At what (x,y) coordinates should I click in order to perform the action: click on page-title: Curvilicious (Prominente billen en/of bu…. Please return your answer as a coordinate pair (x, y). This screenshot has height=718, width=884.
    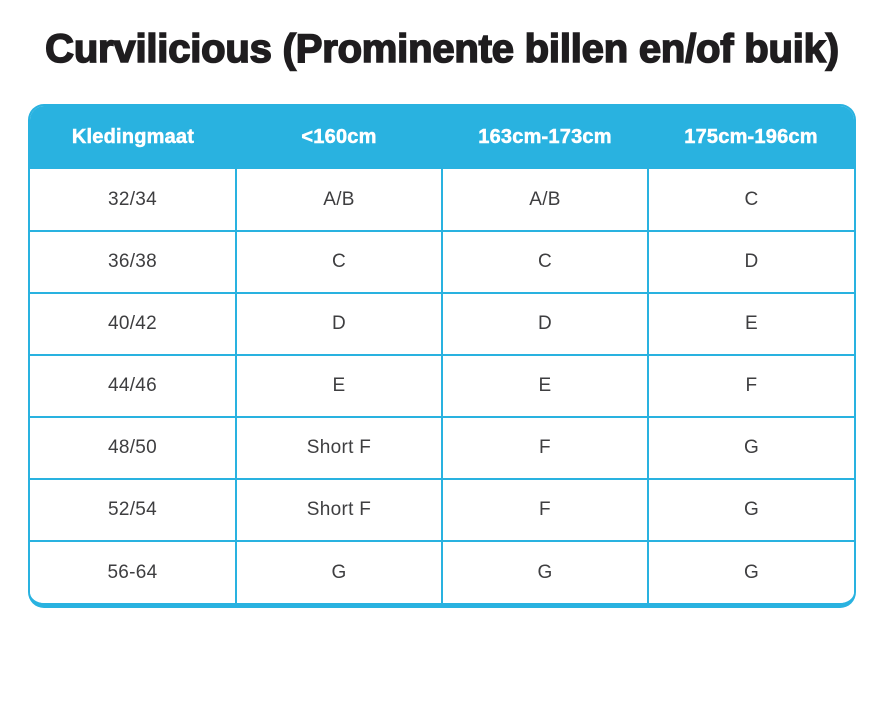
    Looking at the image, I should click on (442, 49).